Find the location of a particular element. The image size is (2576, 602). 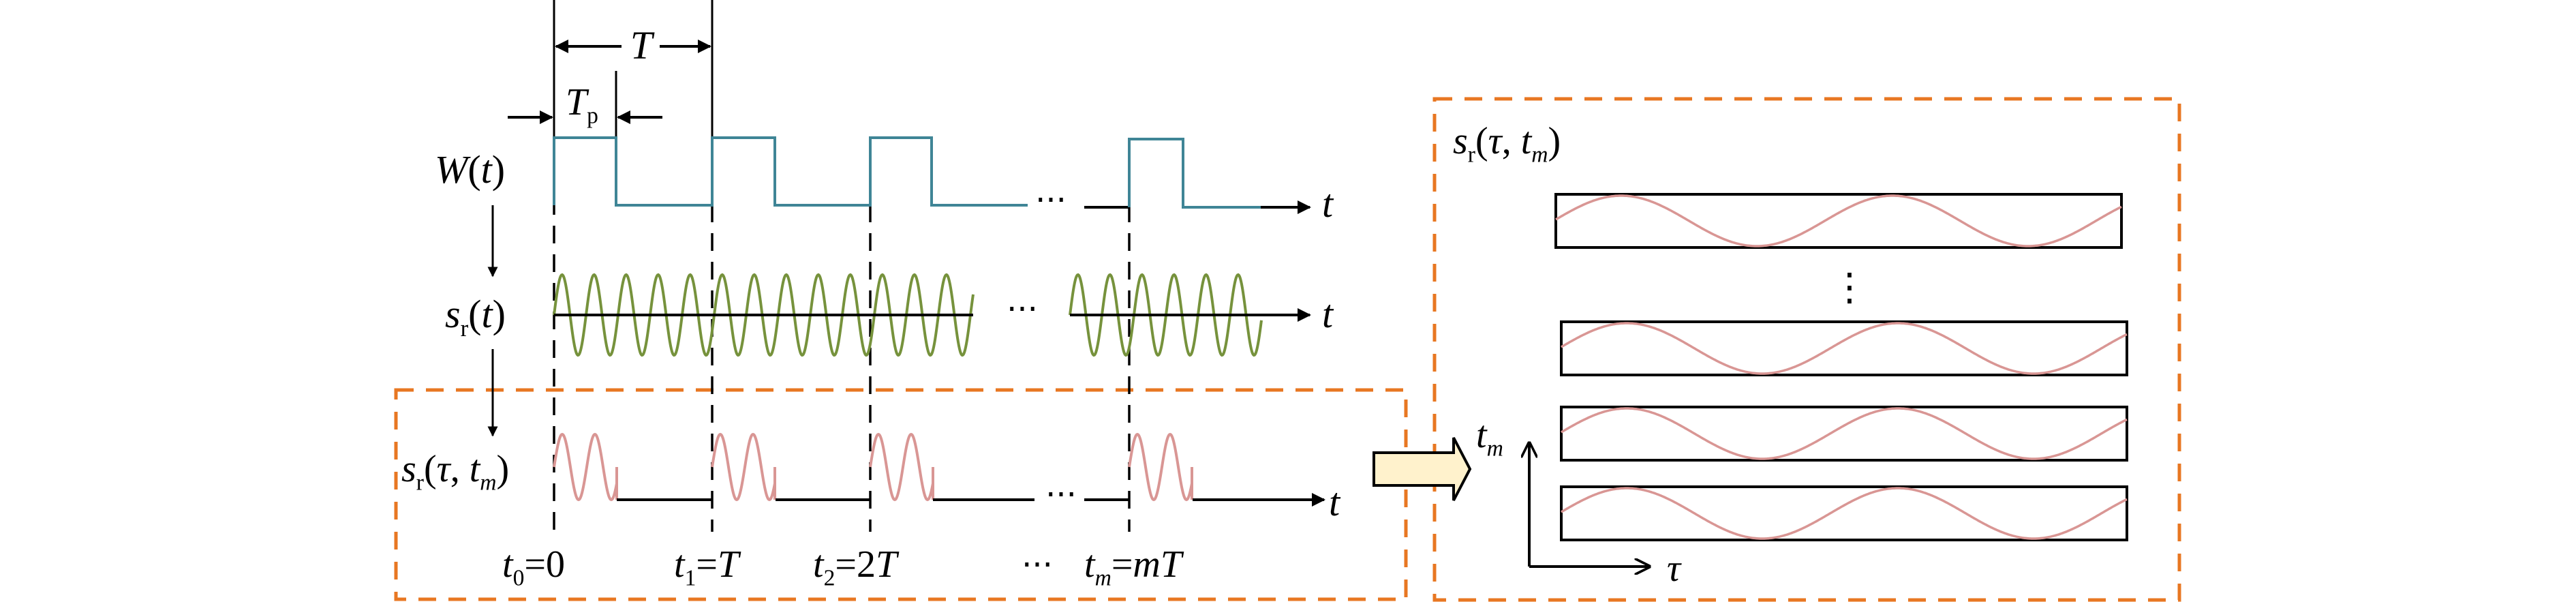

label-t-axis-2: t is located at coordinates (1328, 314).